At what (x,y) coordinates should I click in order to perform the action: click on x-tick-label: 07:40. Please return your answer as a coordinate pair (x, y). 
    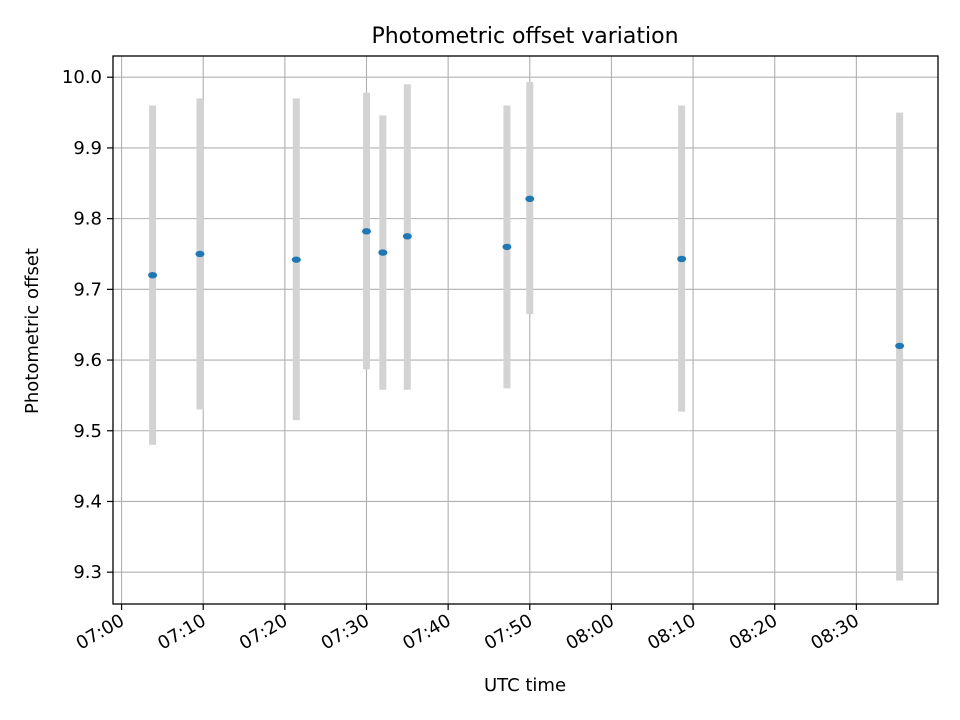
    Looking at the image, I should click on (426, 632).